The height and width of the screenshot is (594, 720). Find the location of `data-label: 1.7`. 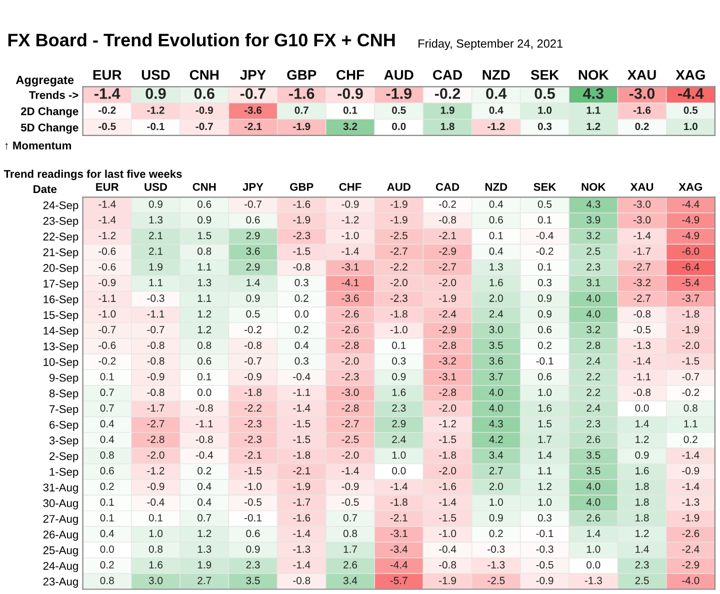

data-label: 1.7 is located at coordinates (545, 439).